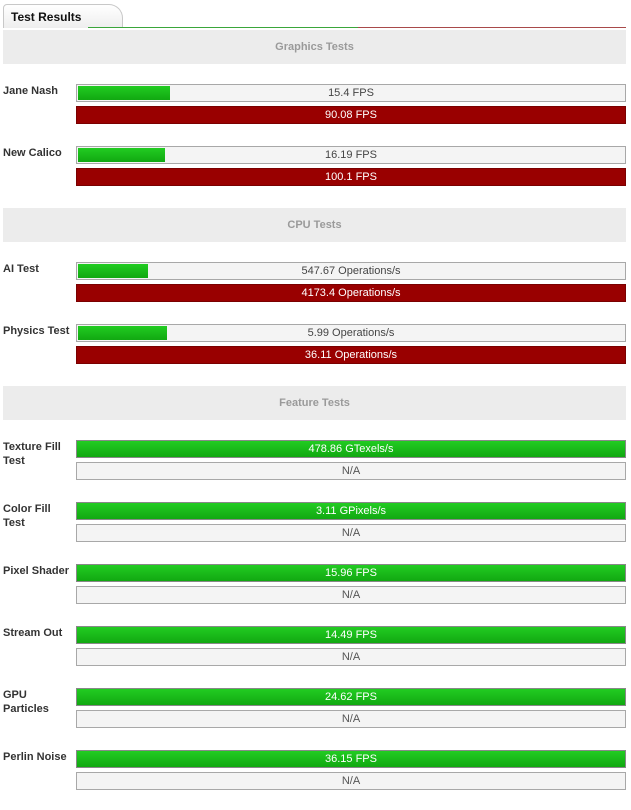 The width and height of the screenshot is (631, 810). What do you see at coordinates (315, 771) in the screenshot?
I see `result-row-perlin-noise: Perlin Noise 36.15 FPS N/A` at bounding box center [315, 771].